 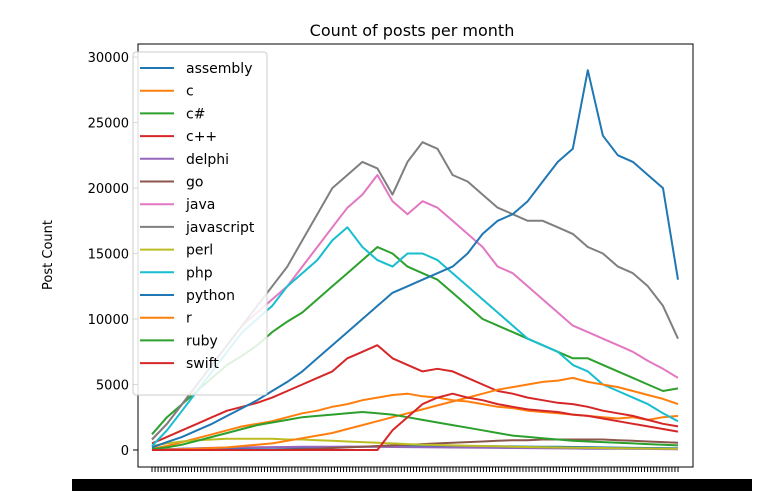 I want to click on legend-label: c, so click(x=190, y=92).